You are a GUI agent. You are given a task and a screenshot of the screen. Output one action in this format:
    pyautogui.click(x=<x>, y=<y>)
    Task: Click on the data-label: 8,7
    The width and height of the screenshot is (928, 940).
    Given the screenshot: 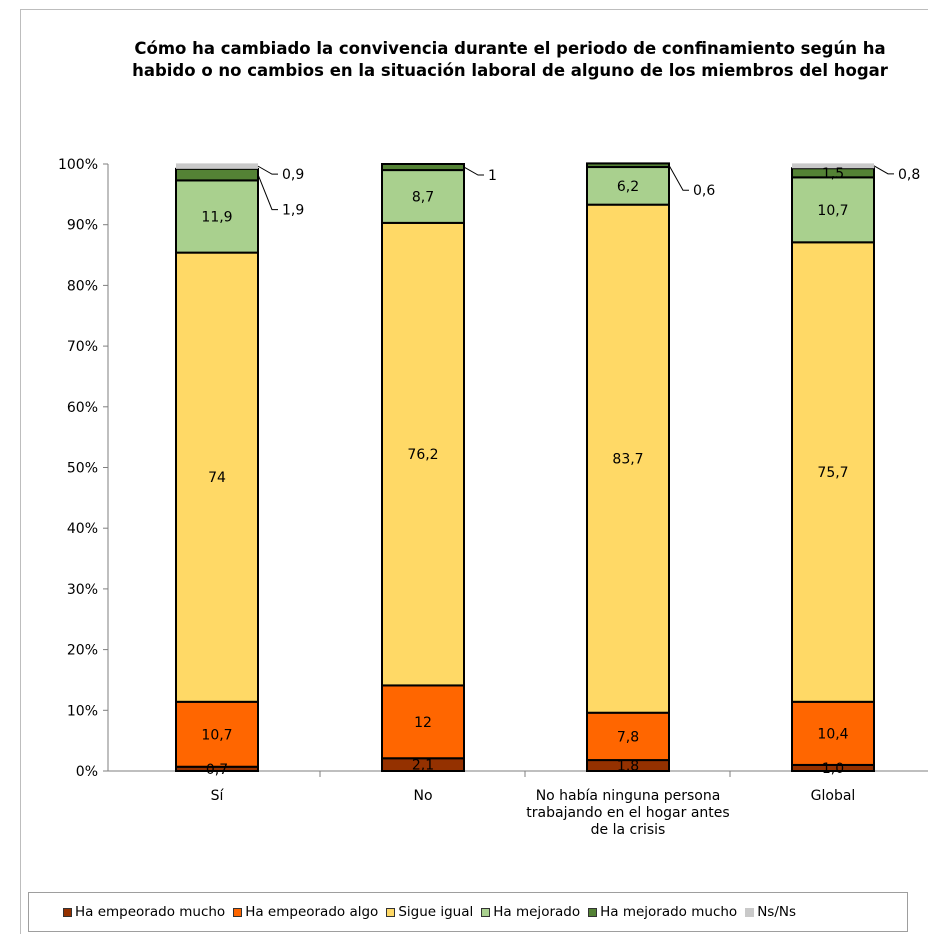 What is the action you would take?
    pyautogui.click(x=423, y=197)
    